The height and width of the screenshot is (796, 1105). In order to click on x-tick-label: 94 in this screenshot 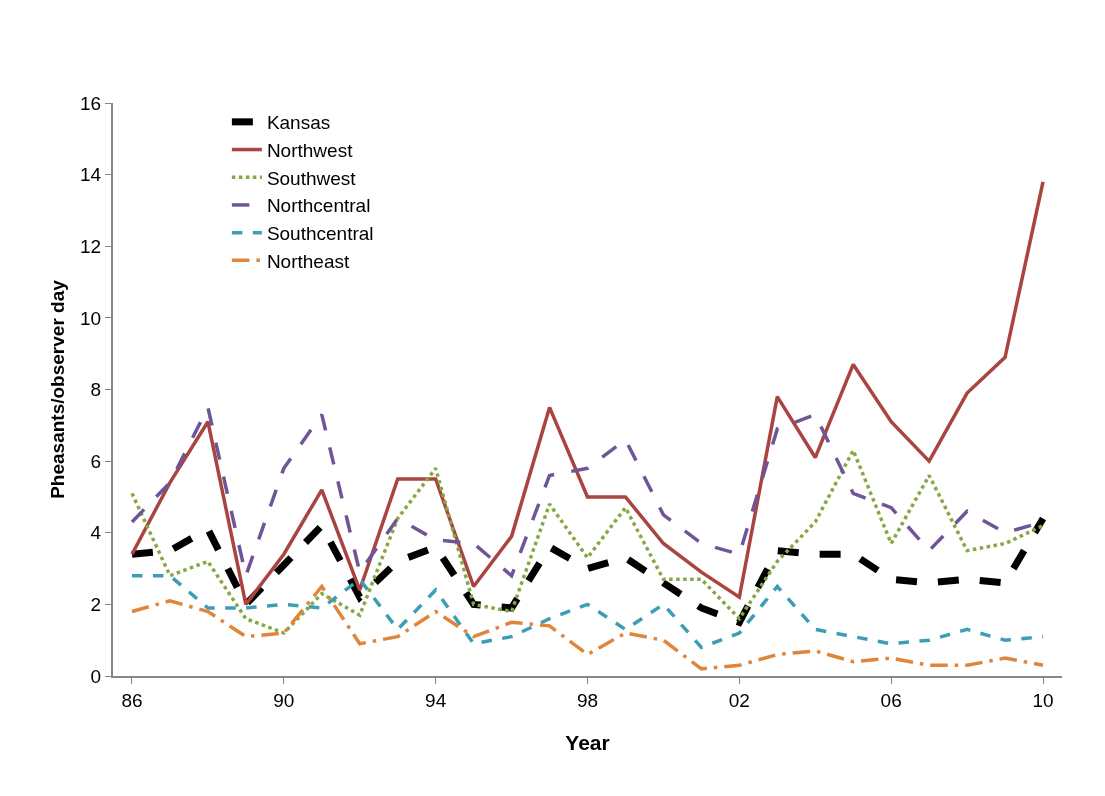, I will do `click(436, 700)`.